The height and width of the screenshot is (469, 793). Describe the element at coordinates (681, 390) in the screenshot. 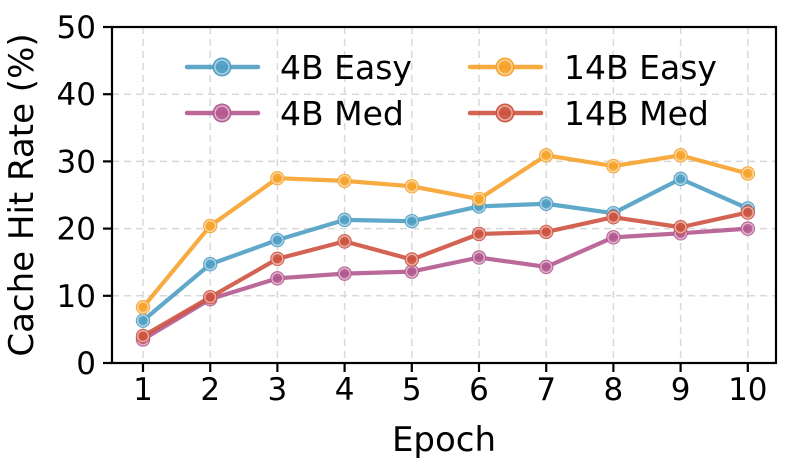

I see `x-tick-label: 9` at that location.